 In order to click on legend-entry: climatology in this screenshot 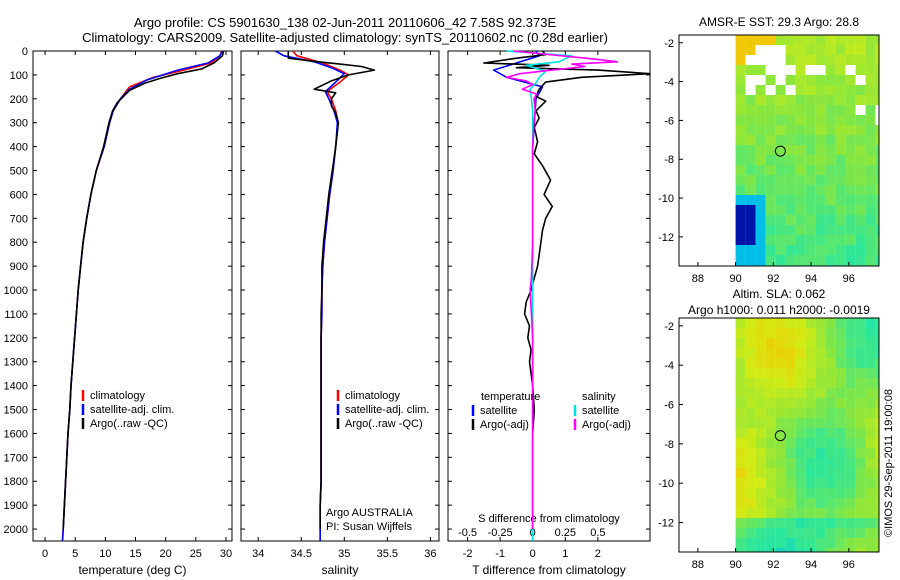, I will do `click(373, 396)`.